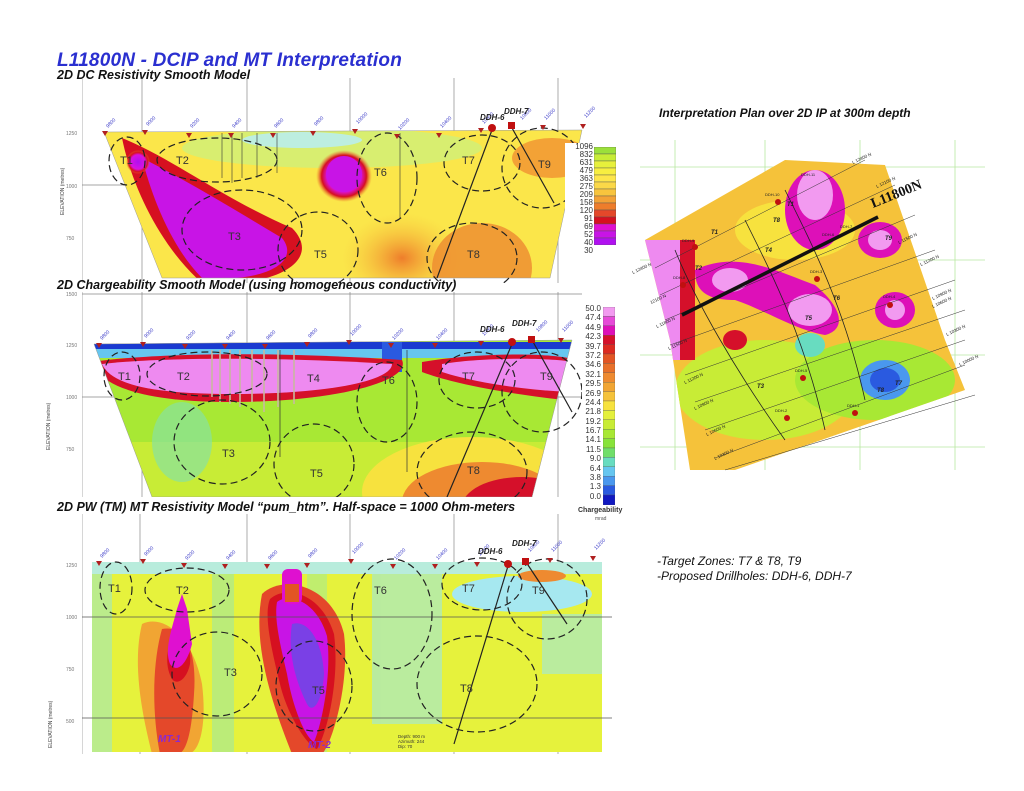  I want to click on svg-text: 10000, so click(356, 330).